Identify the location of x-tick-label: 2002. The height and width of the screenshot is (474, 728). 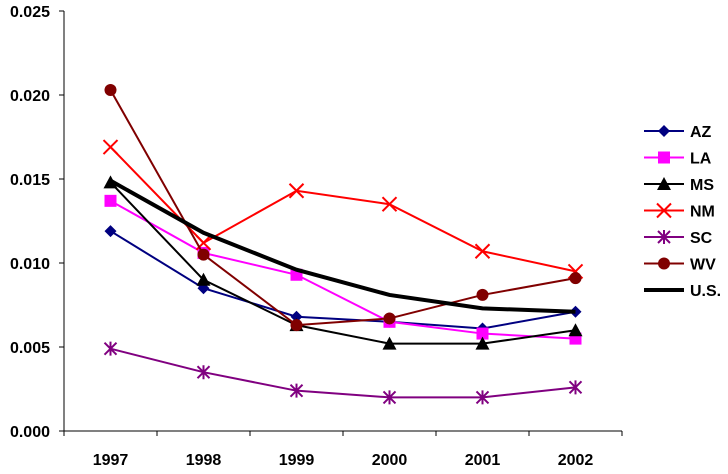
(576, 460).